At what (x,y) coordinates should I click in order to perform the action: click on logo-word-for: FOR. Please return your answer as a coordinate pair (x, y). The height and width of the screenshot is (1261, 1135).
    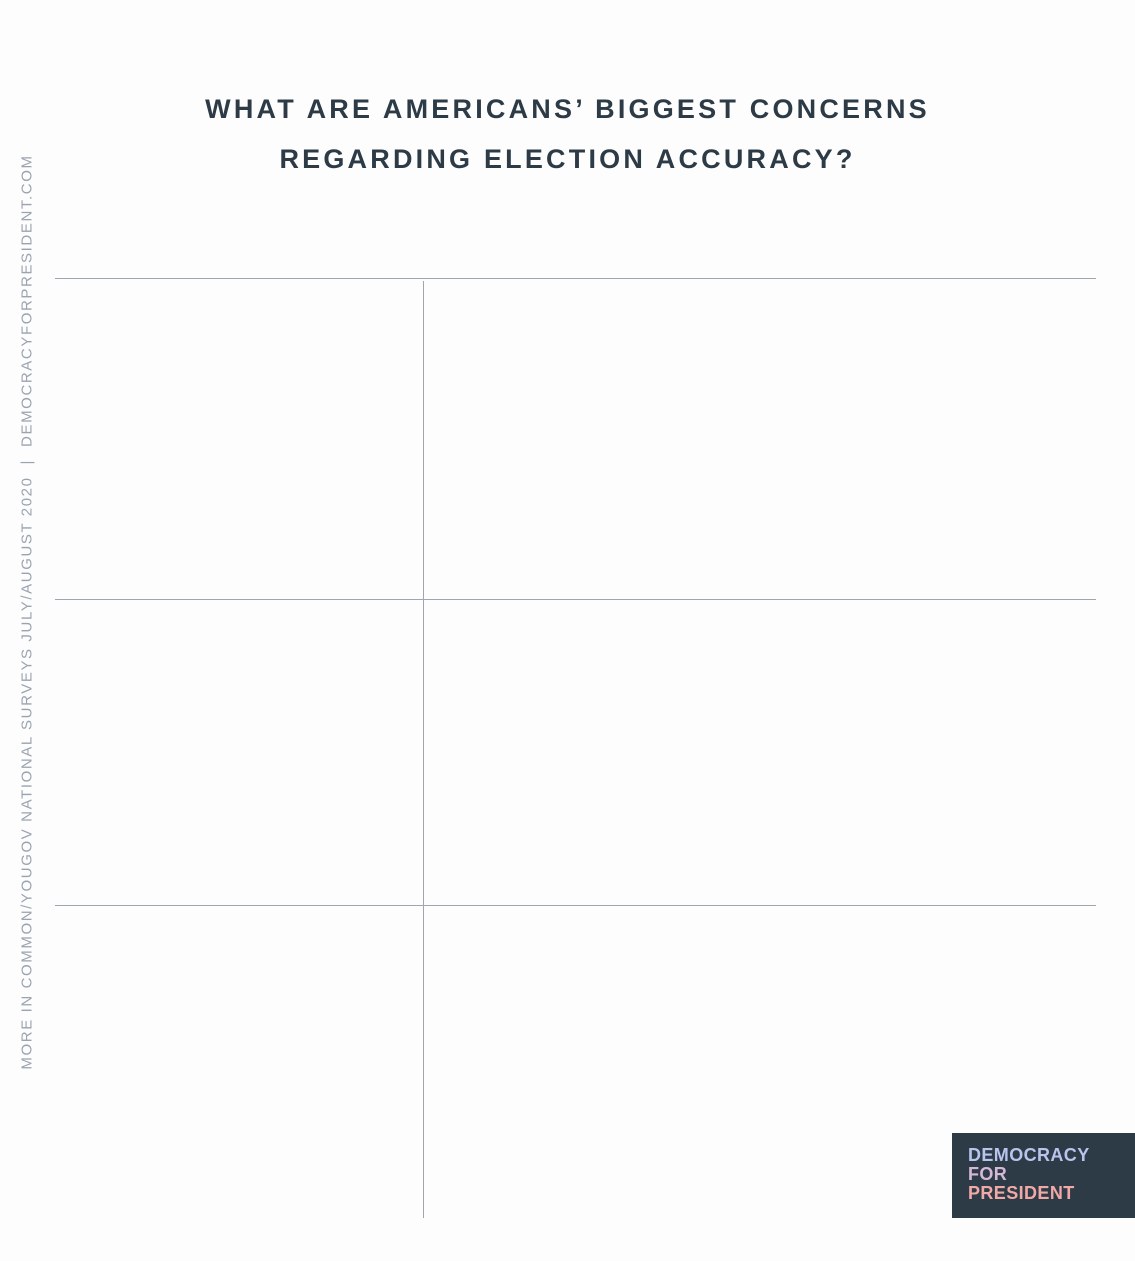
    Looking at the image, I should click on (988, 1174).